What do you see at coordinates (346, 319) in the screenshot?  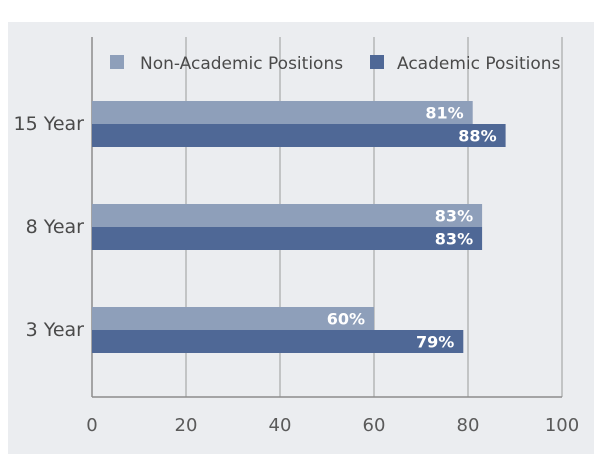 I see `data-label-3-year-series-0: 60%` at bounding box center [346, 319].